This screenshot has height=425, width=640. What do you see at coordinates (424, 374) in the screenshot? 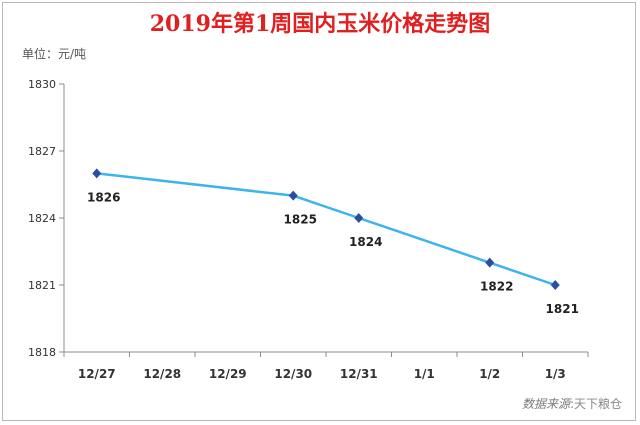
I see `x-tick-label: 1/1` at bounding box center [424, 374].